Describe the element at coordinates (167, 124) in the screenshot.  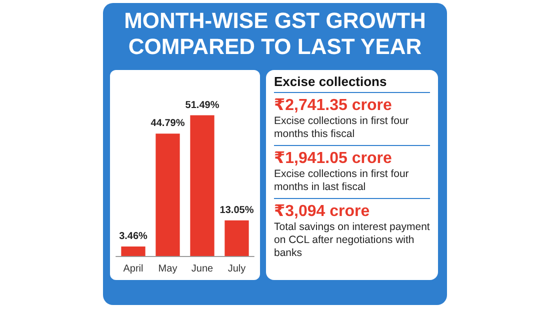
I see `data-label: 44.79%` at that location.